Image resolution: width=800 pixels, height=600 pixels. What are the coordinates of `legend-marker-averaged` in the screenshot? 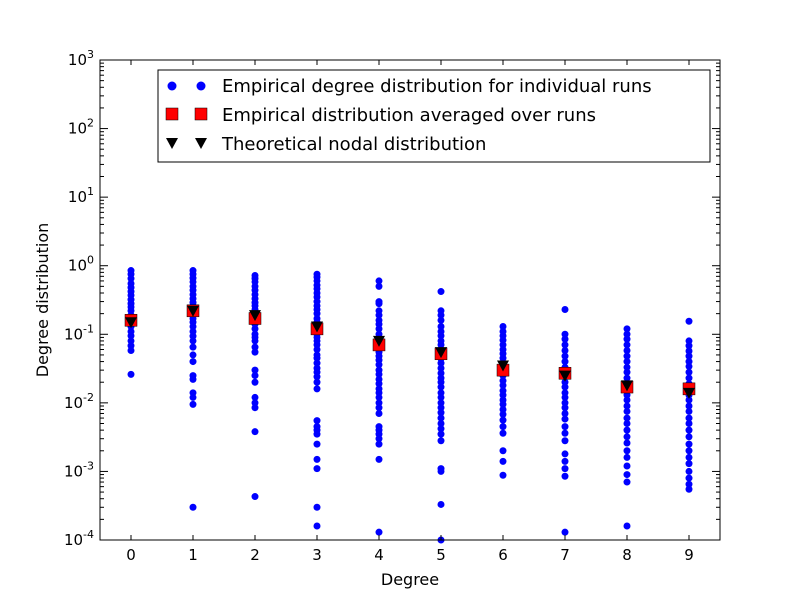 It's located at (172, 114).